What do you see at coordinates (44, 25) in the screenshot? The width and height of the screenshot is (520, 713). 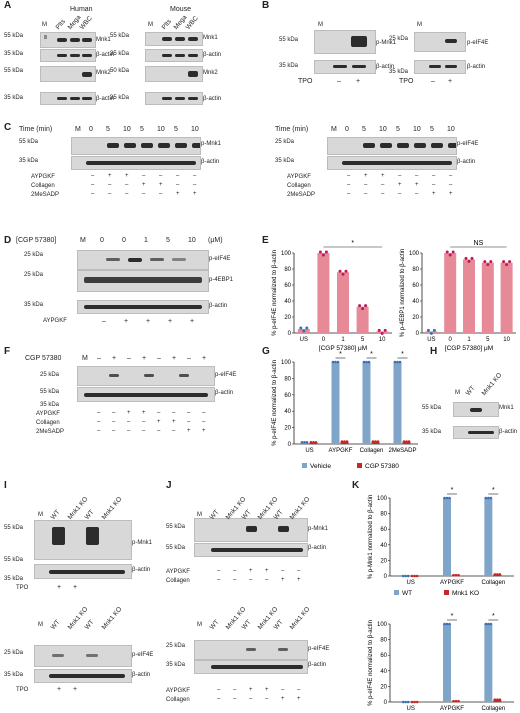 I see `a-h-m: M` at bounding box center [44, 25].